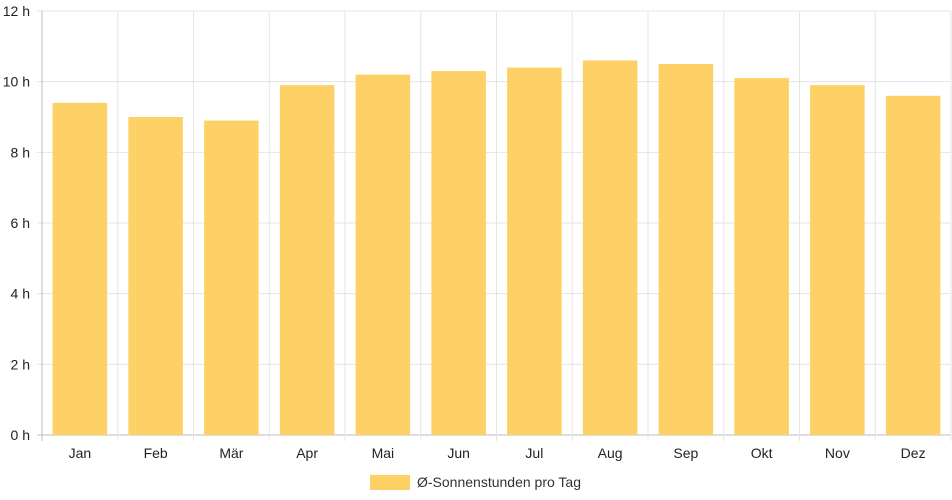  Describe the element at coordinates (20, 223) in the screenshot. I see `y-tick-label: 6 h` at that location.